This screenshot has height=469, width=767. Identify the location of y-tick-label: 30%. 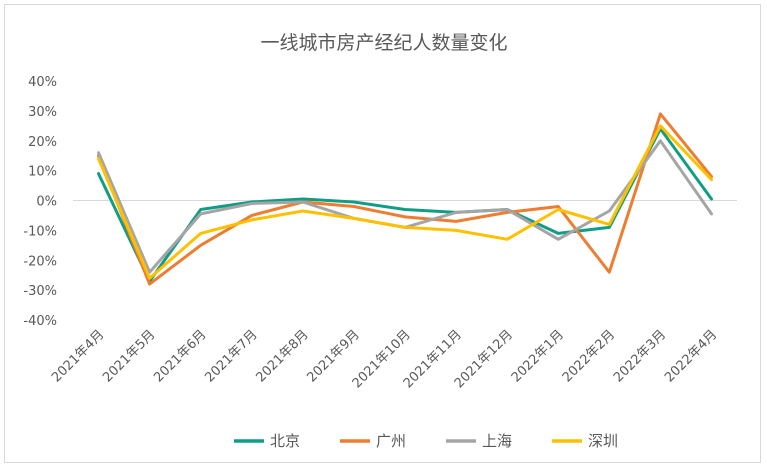
(42, 112).